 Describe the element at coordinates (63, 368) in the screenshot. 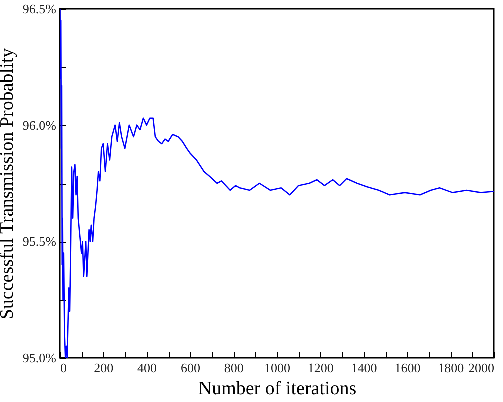

I see `x-tick-label: 0` at that location.